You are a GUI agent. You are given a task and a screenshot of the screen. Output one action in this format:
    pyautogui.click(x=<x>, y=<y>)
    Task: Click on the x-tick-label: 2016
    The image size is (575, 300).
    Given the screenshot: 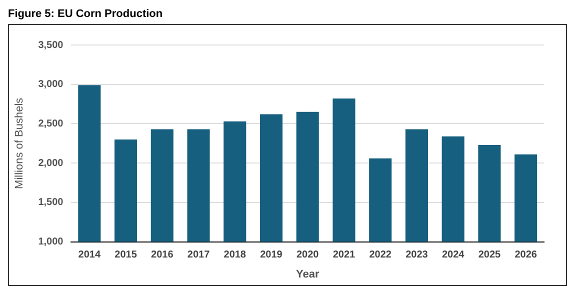 What is the action you would take?
    pyautogui.click(x=162, y=255)
    